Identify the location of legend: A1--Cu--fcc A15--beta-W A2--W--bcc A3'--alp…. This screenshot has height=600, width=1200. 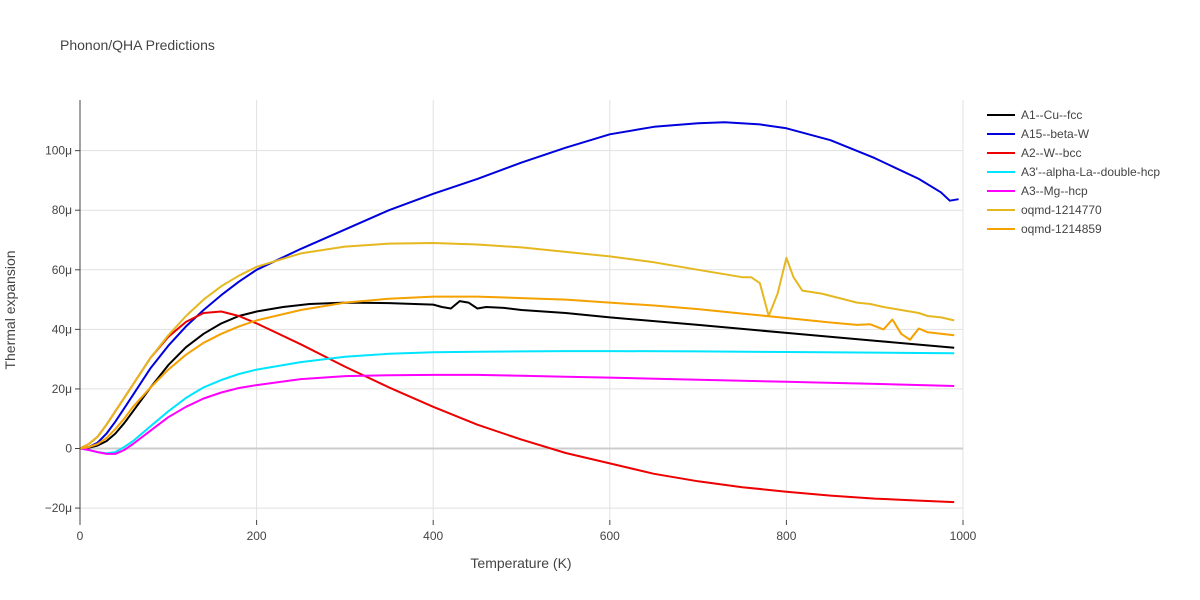
(1073, 172).